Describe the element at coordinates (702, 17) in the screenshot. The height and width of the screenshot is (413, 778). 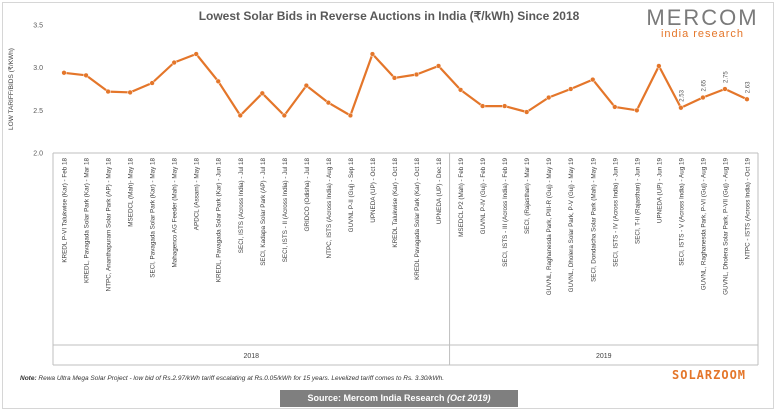
I see `logo-name: MERCOM` at that location.